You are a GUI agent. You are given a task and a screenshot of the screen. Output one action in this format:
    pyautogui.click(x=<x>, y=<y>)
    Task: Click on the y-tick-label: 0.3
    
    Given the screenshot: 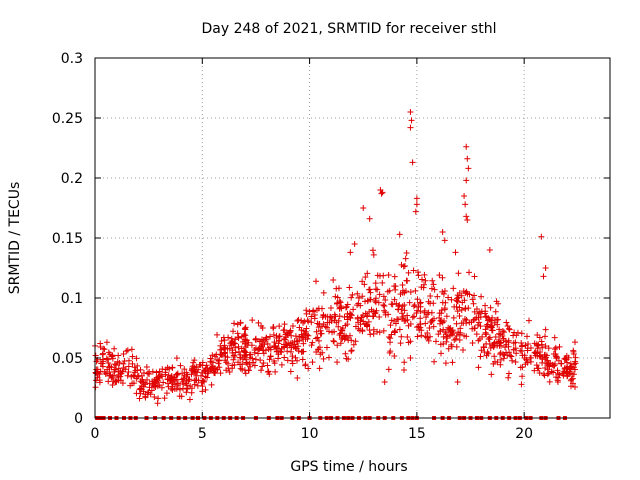 What is the action you would take?
    pyautogui.click(x=72, y=59)
    